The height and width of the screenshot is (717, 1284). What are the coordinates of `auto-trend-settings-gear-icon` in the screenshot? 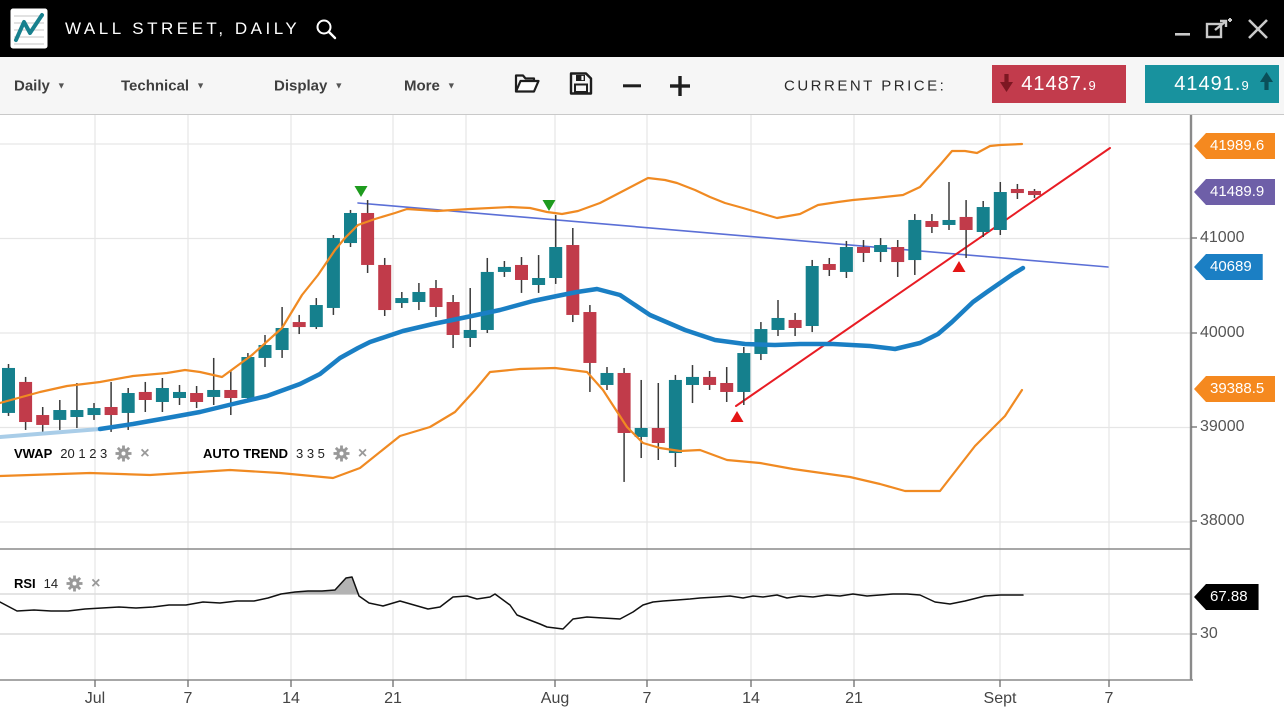 It's located at (341, 453).